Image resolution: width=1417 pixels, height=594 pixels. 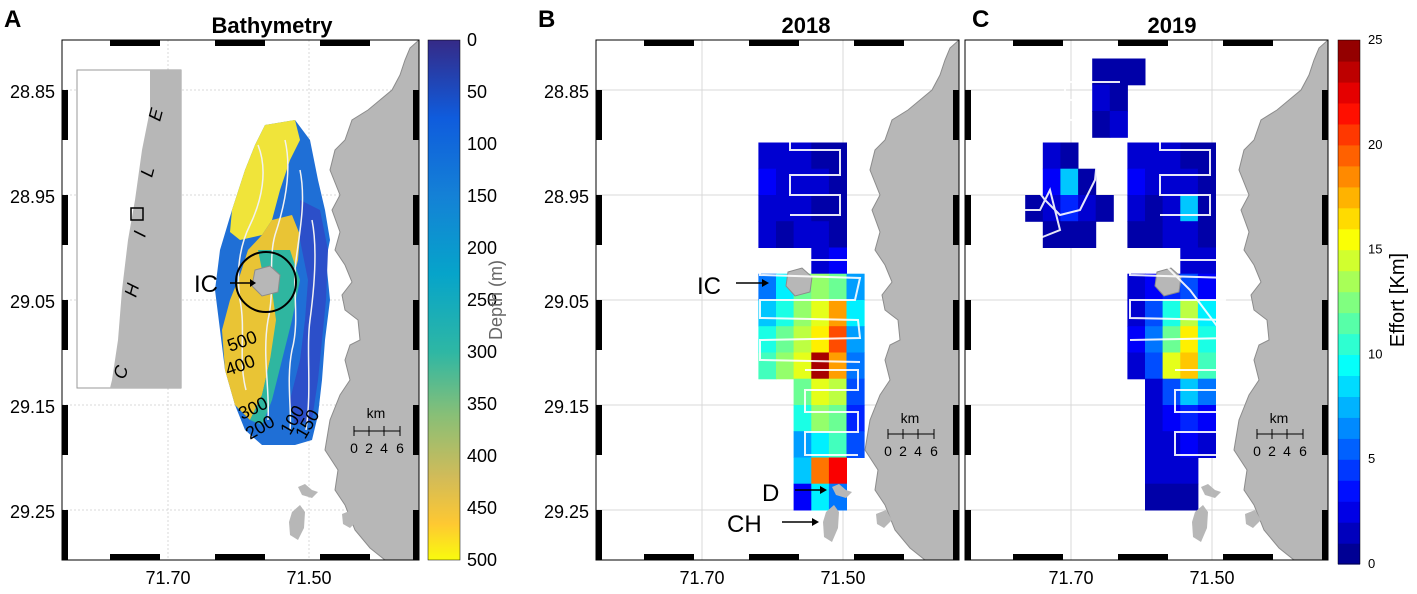 I want to click on depth-colorbar-tick: 50, so click(x=477, y=92).